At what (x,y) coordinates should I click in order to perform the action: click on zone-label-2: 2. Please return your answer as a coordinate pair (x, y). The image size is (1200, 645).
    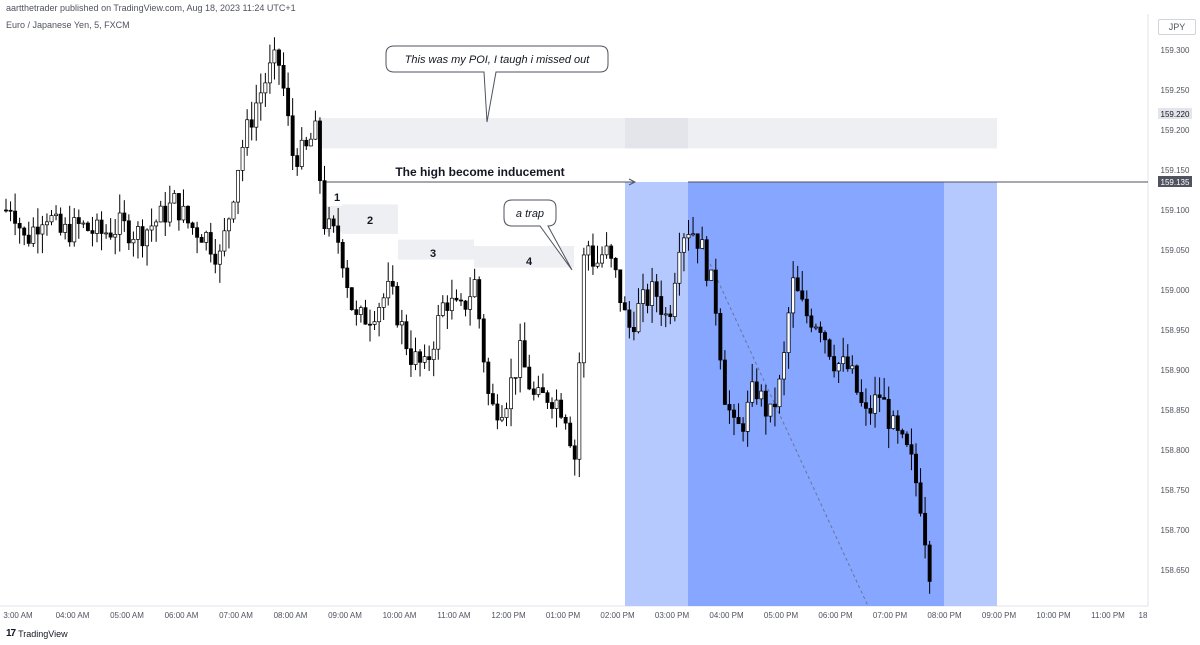
    Looking at the image, I should click on (370, 221).